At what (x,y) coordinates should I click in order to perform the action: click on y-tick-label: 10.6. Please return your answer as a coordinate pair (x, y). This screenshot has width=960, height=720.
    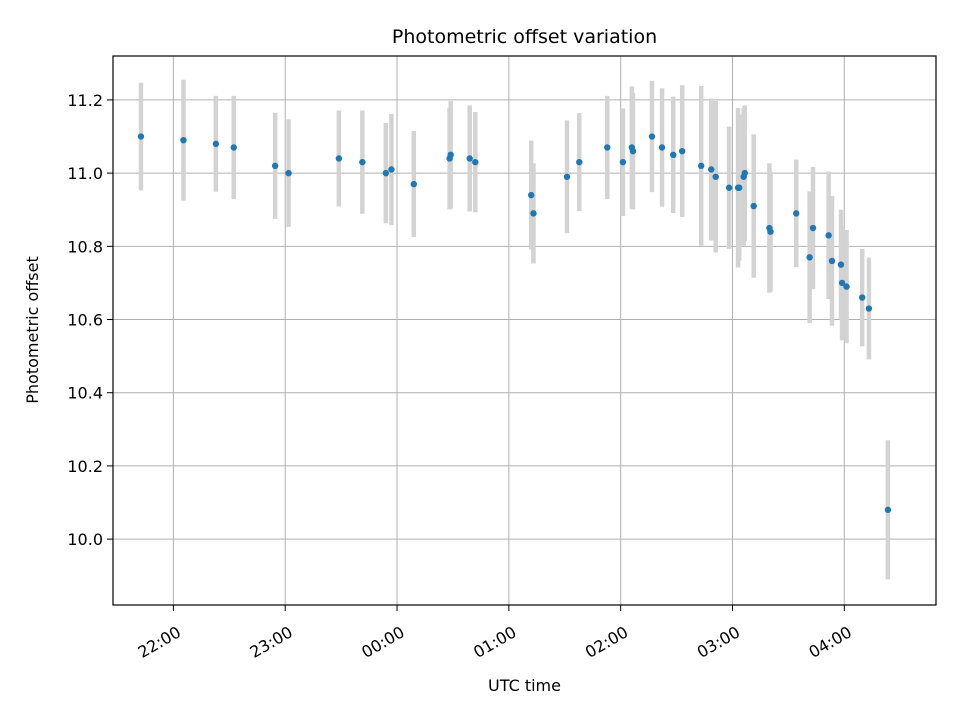
    Looking at the image, I should click on (85, 320).